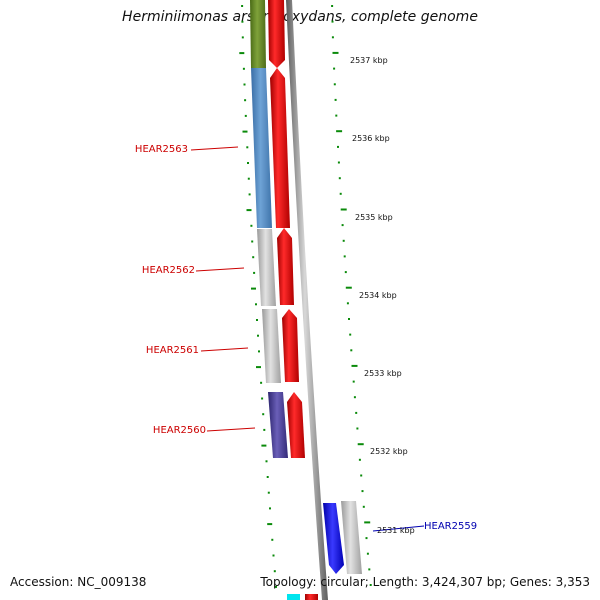  I want to click on leader-hear2562, so click(220, 269).